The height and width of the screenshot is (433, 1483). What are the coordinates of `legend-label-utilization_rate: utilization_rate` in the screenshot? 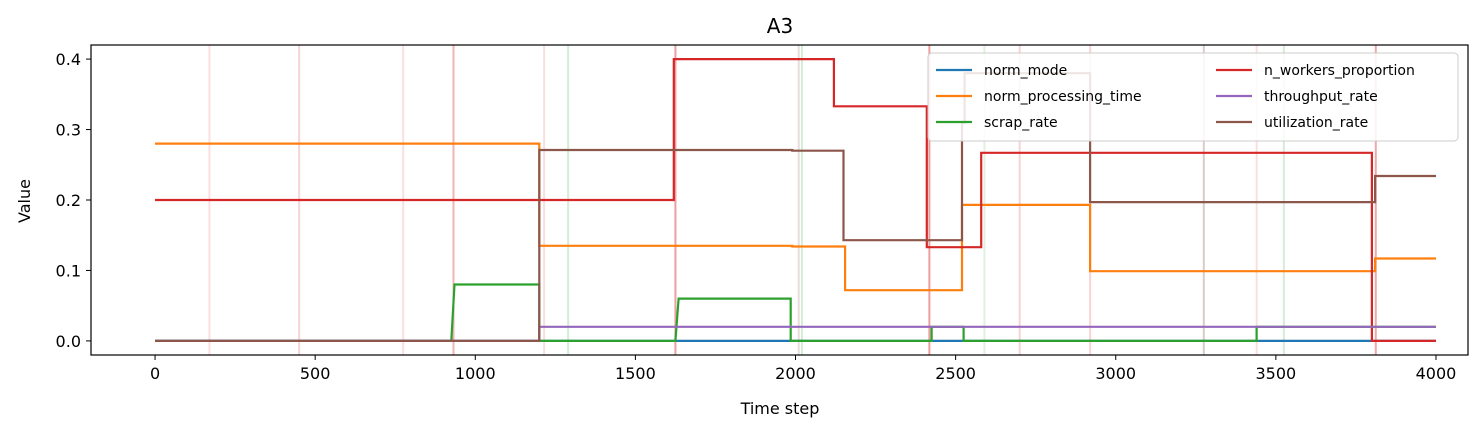 It's located at (1316, 123).